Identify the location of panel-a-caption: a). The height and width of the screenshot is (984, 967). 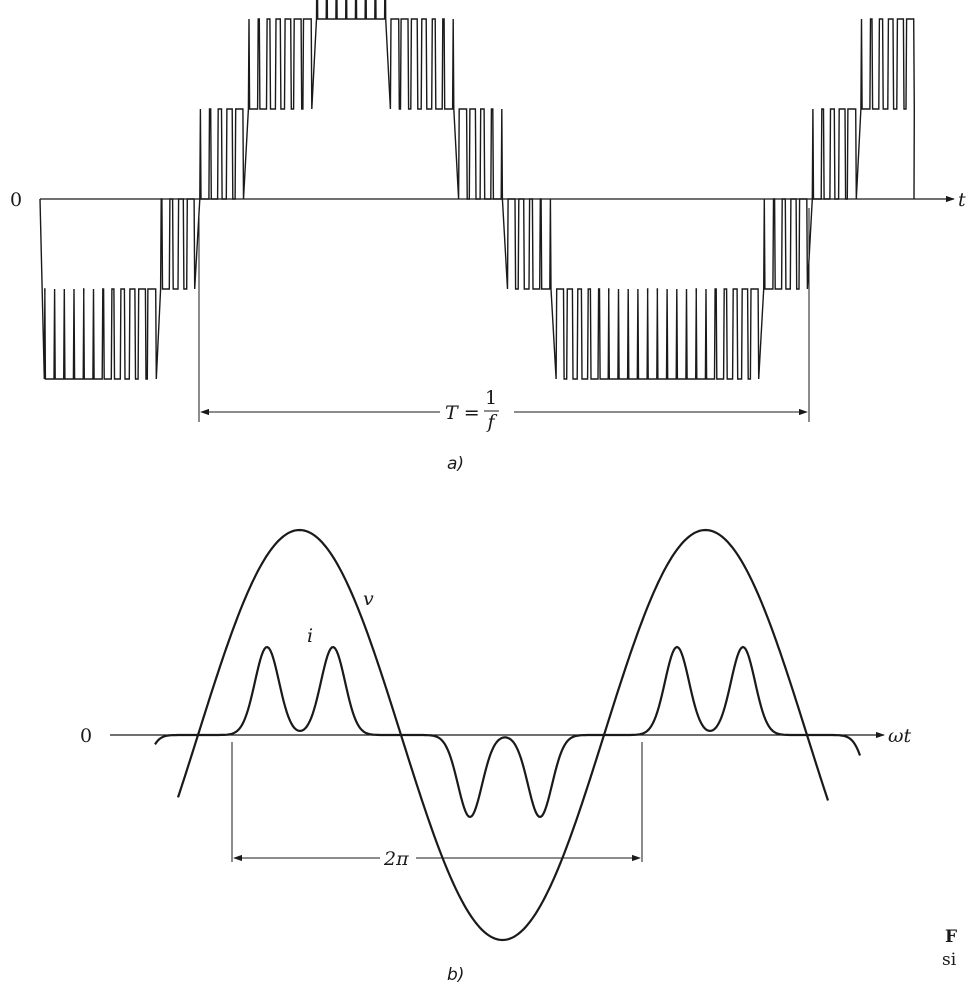
(455, 464).